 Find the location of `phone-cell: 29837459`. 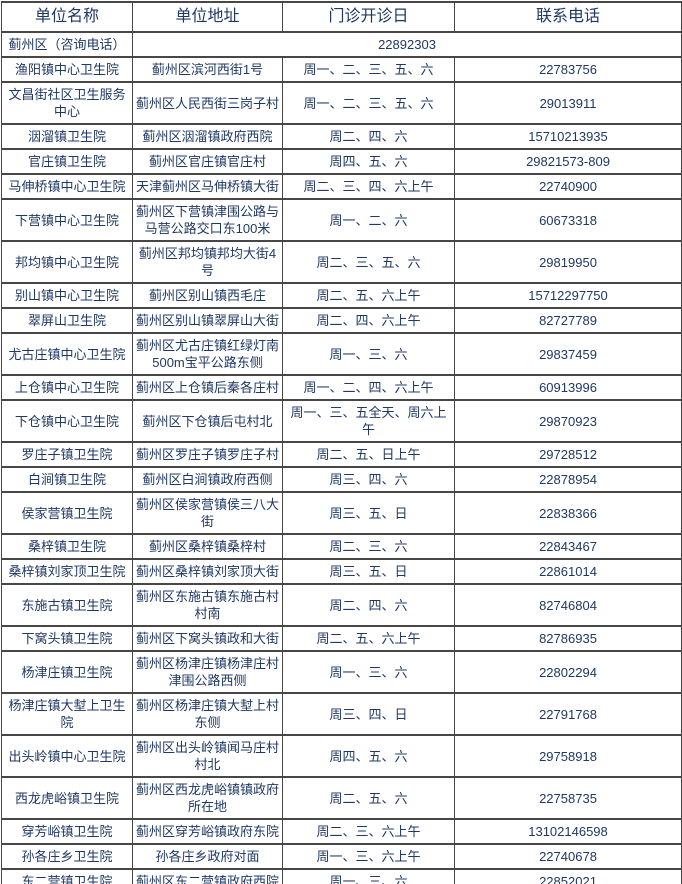

phone-cell: 29837459 is located at coordinates (568, 354).